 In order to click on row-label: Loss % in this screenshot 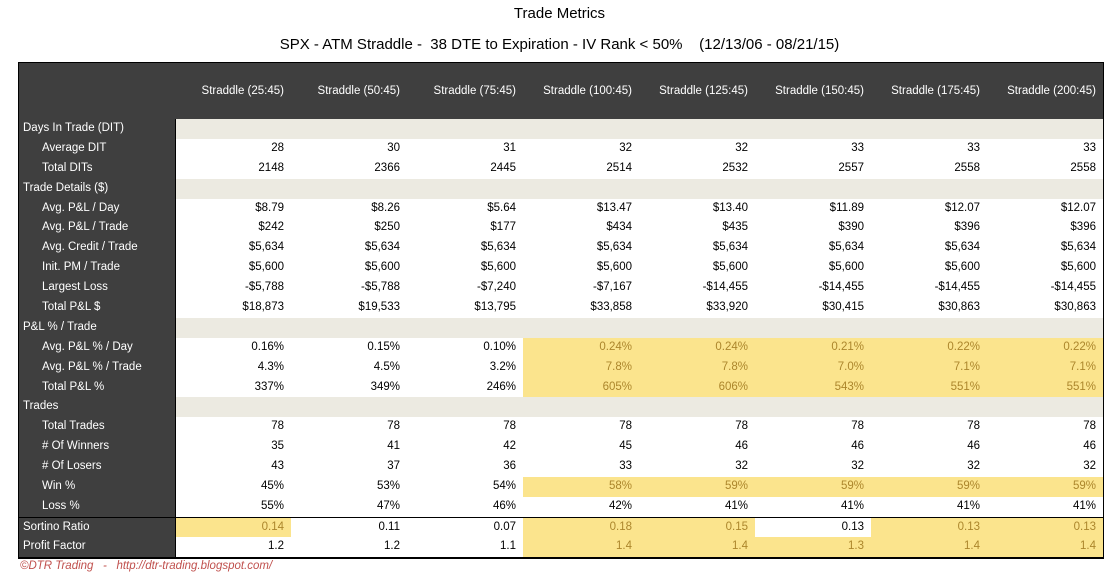, I will do `click(97, 506)`.